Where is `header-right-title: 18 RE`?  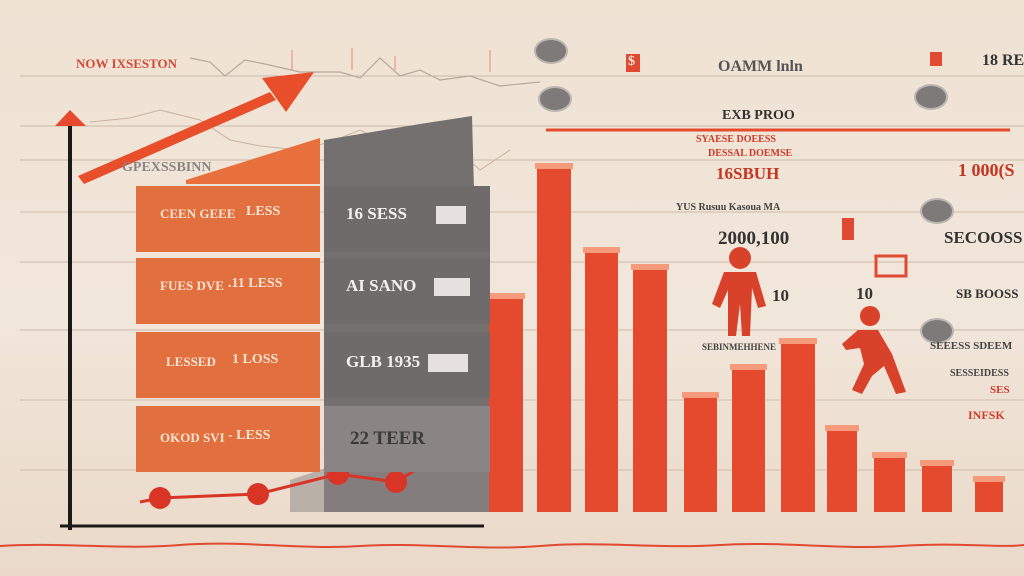 header-right-title: 18 RE is located at coordinates (1003, 60).